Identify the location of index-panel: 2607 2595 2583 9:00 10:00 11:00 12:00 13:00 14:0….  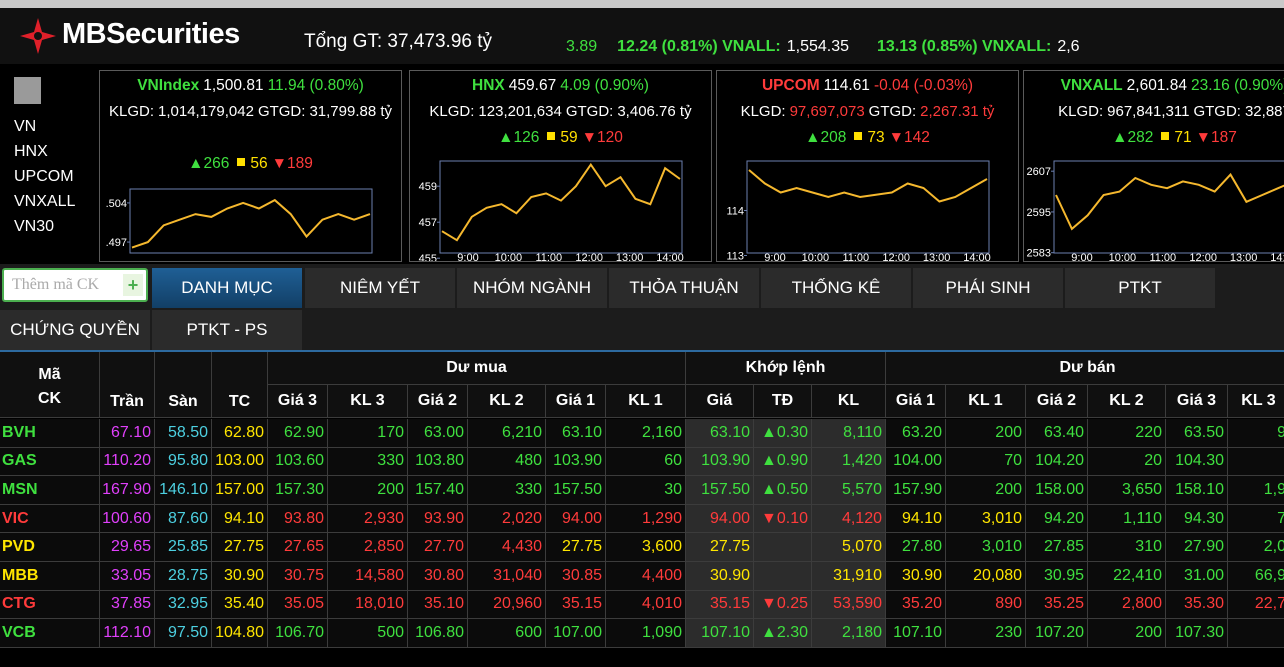
(1153, 166).